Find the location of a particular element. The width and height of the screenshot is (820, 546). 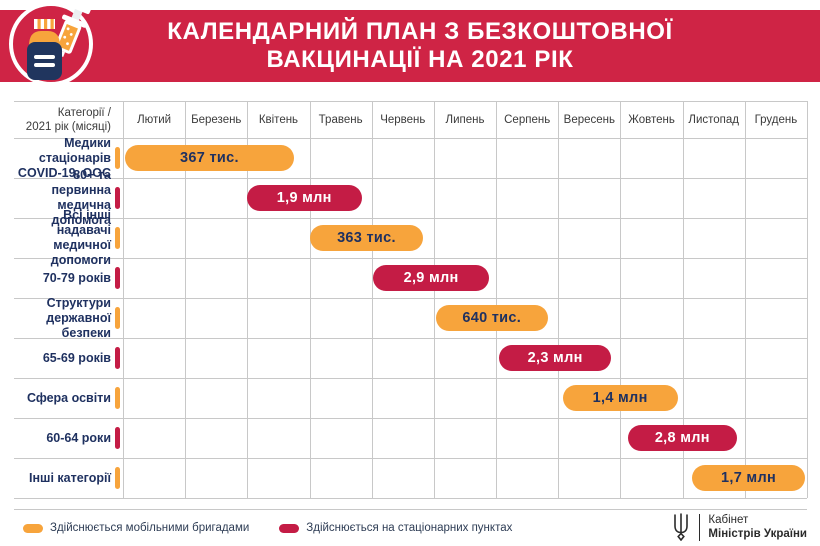

row-label: 80+ та первинна медична допомога is located at coordinates (62, 197).